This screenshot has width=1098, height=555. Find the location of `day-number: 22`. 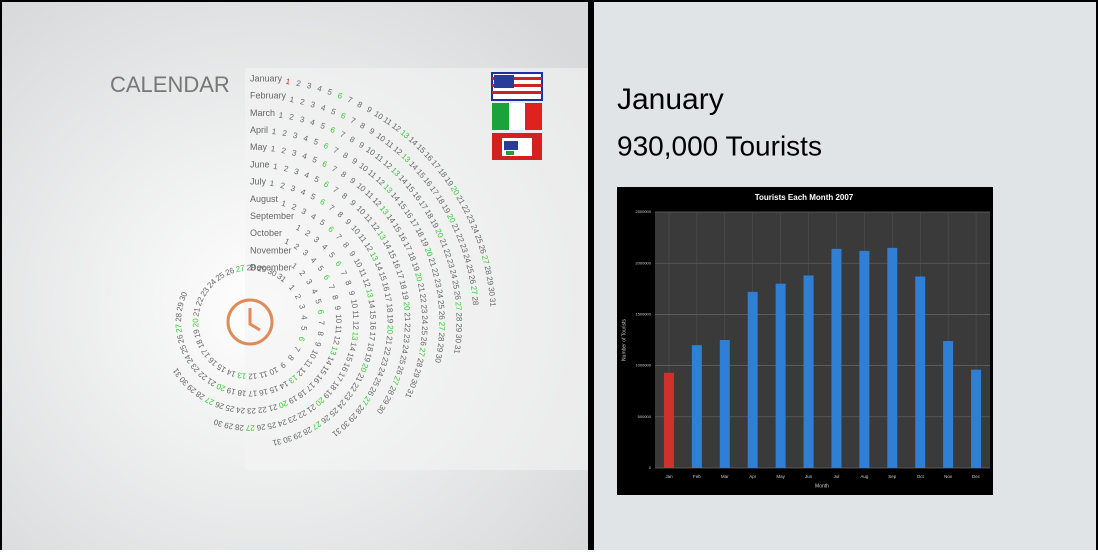

day-number: 22 is located at coordinates (435, 272).